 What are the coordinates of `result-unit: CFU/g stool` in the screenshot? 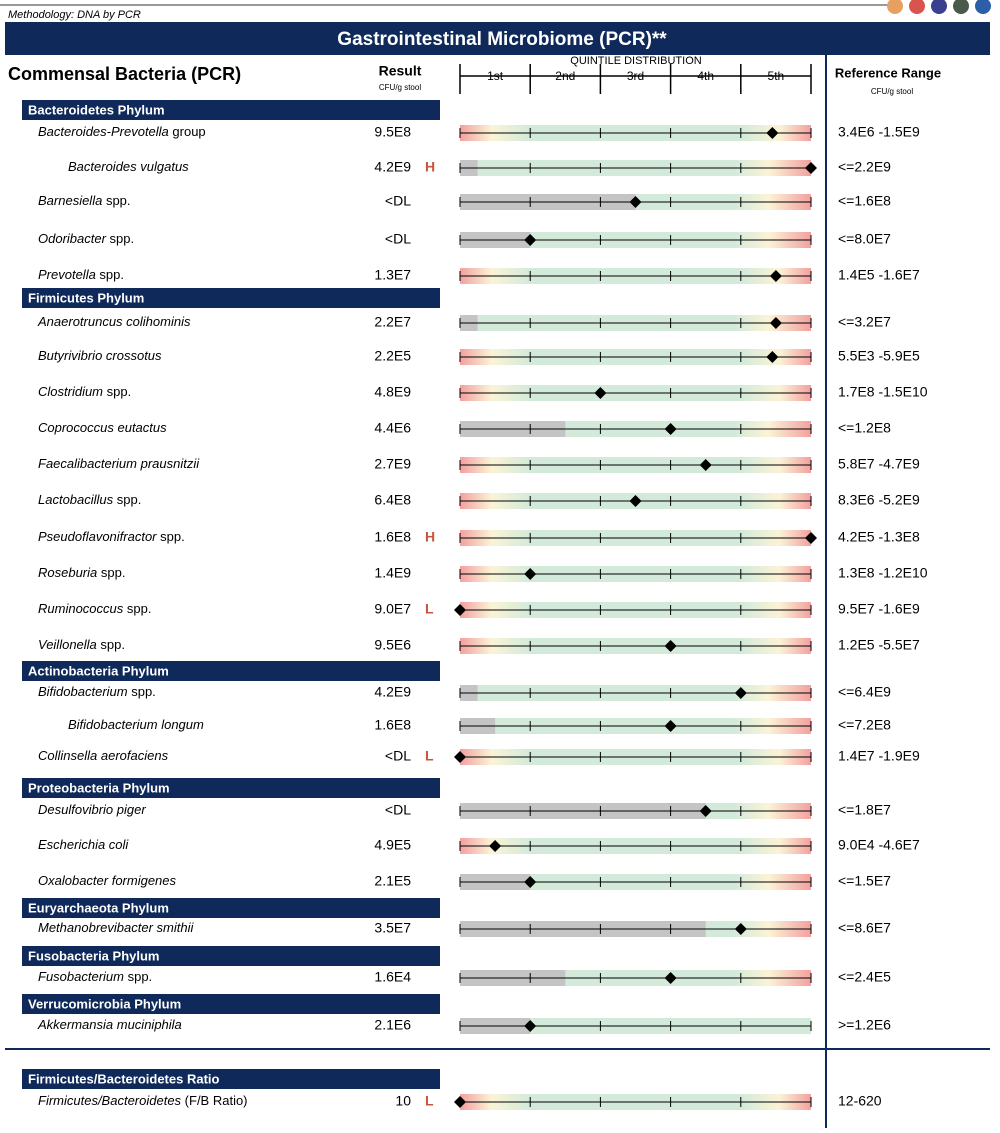 It's located at (400, 87).